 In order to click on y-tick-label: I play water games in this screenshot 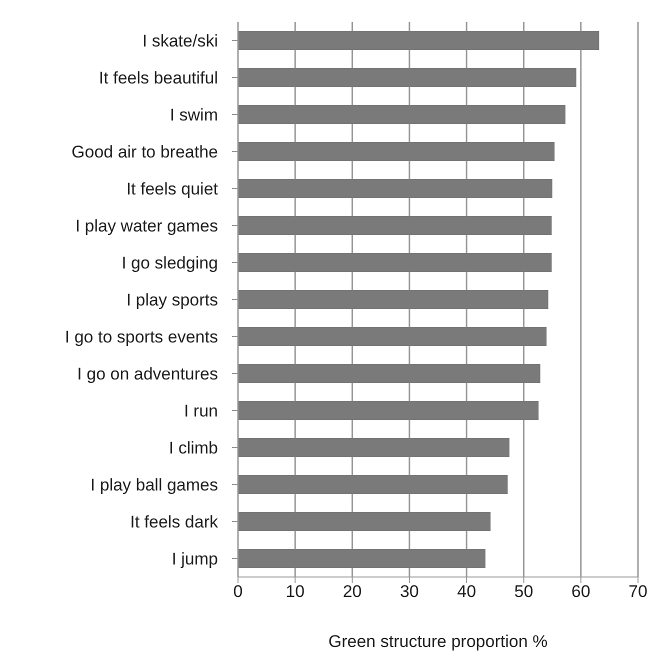, I will do `click(146, 226)`.